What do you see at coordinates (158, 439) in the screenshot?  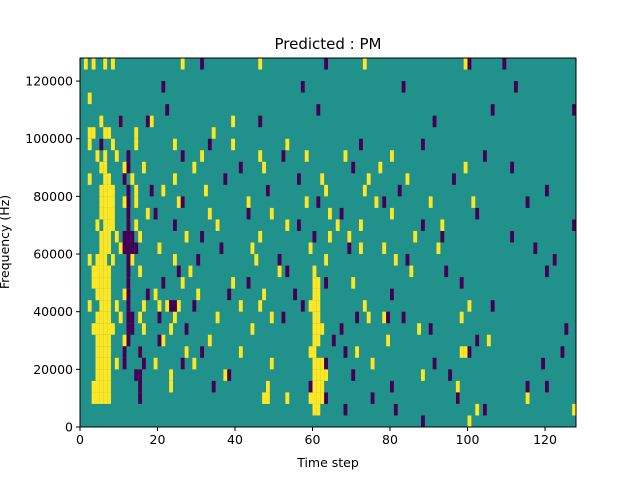 I see `x-tick-label: 20` at bounding box center [158, 439].